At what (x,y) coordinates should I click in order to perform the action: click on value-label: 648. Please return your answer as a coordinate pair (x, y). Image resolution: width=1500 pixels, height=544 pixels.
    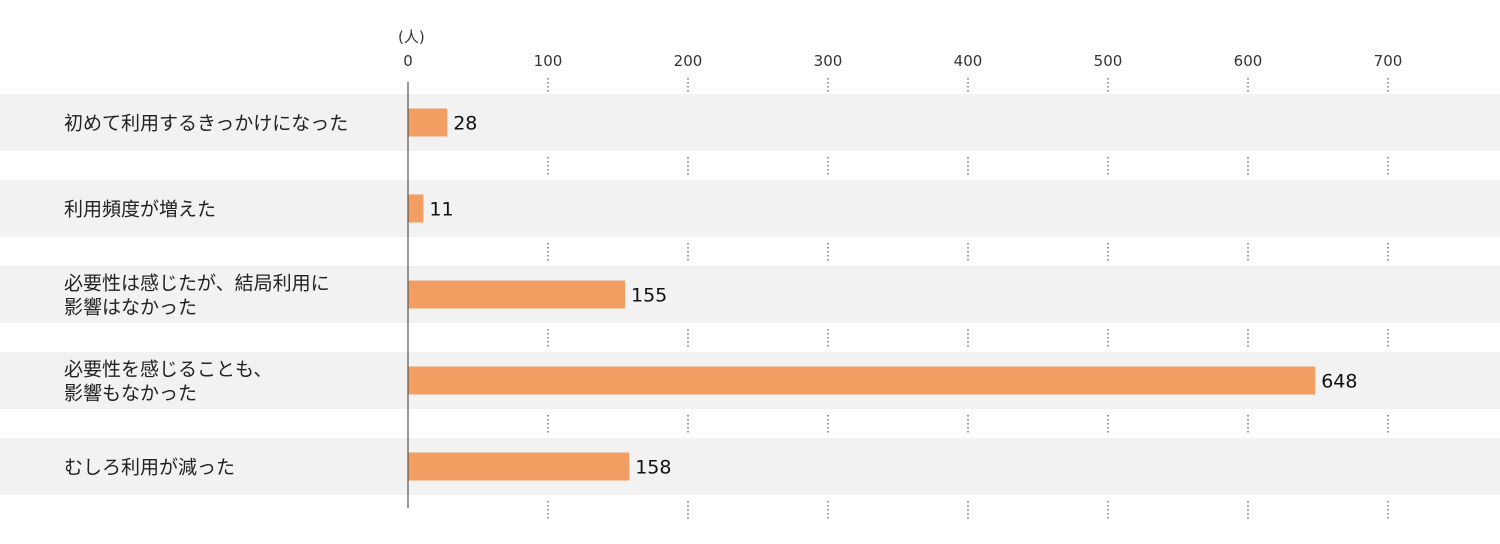
    Looking at the image, I should click on (1339, 382).